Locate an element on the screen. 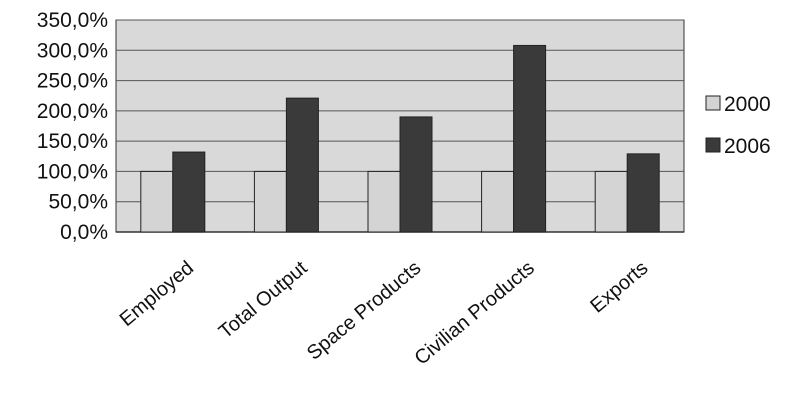  legend-swatch-2000 is located at coordinates (713, 103).